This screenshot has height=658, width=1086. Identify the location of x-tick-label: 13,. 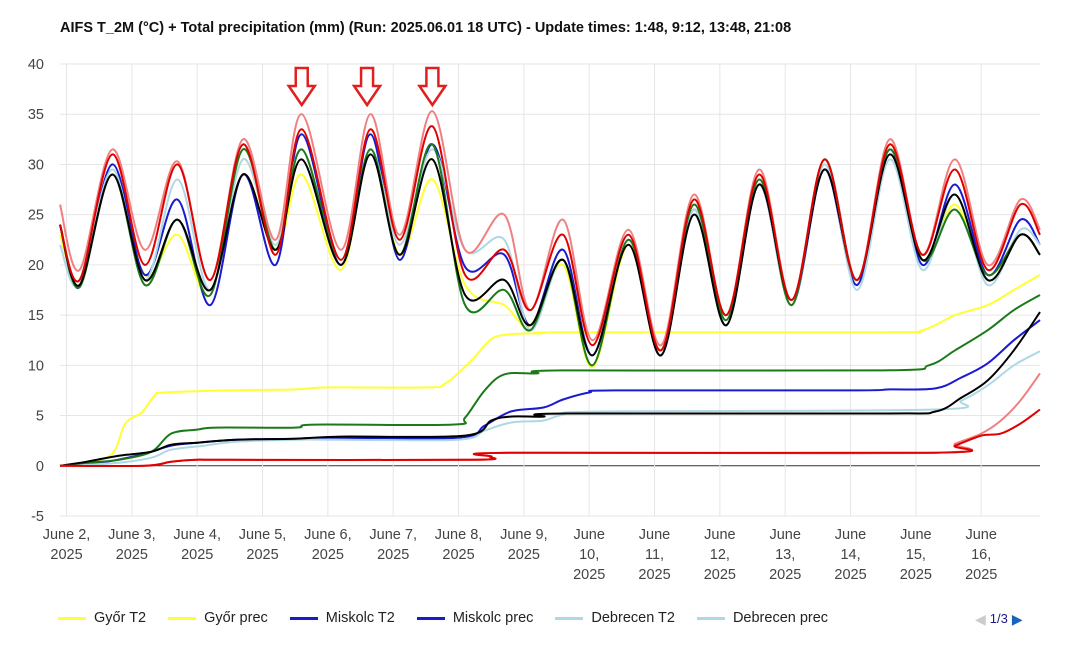
(785, 555).